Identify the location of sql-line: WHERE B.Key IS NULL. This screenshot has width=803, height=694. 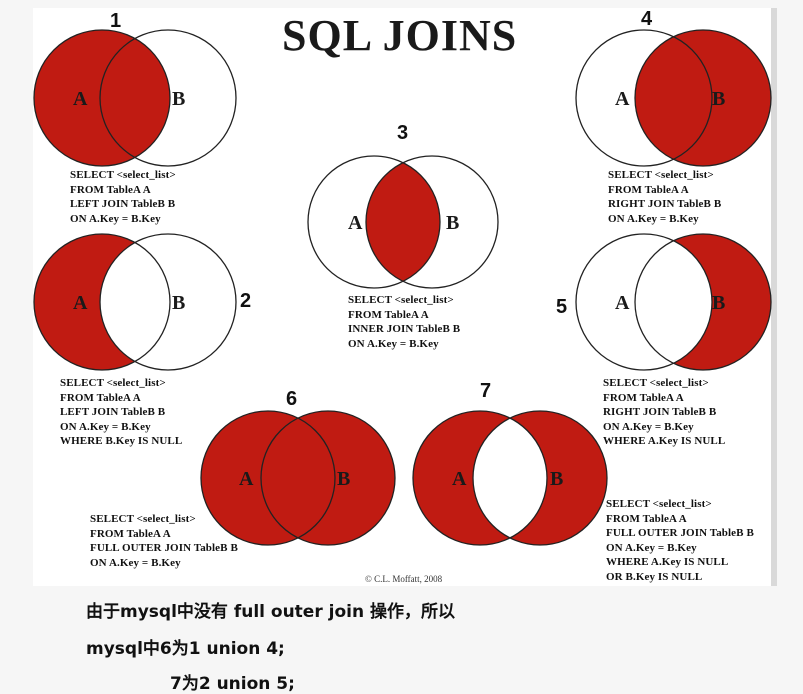
(121, 441).